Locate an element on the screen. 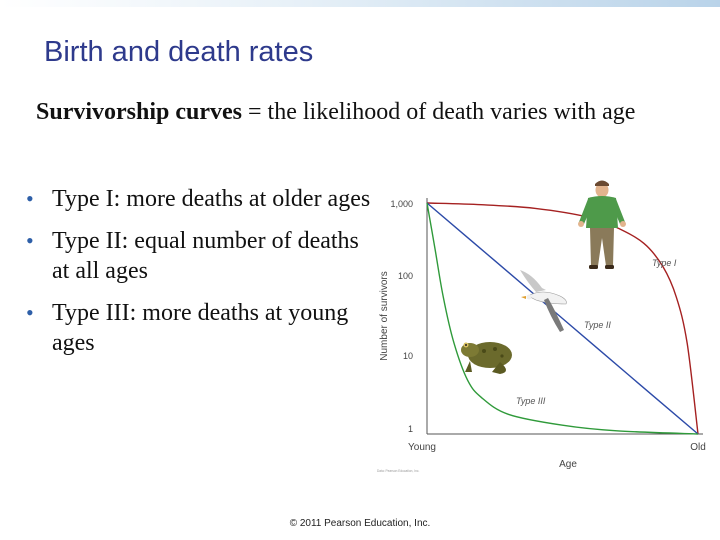  human-illustration is located at coordinates (602, 224).